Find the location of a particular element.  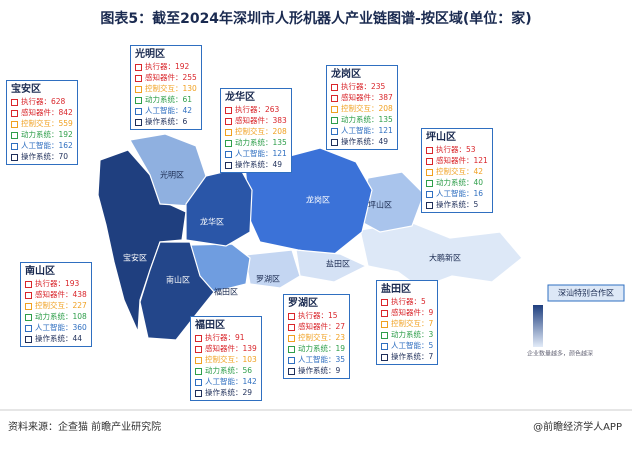

item-value: 16 is located at coordinates (478, 193).